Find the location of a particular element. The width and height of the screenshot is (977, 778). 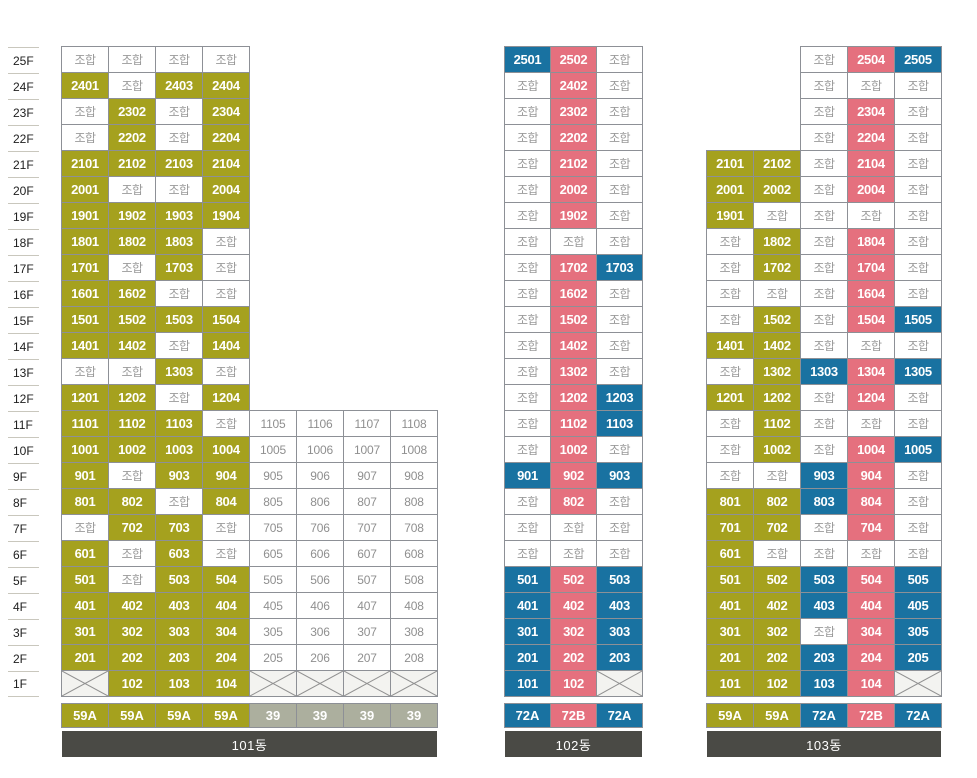

unit-cell: 1505 is located at coordinates (918, 319).